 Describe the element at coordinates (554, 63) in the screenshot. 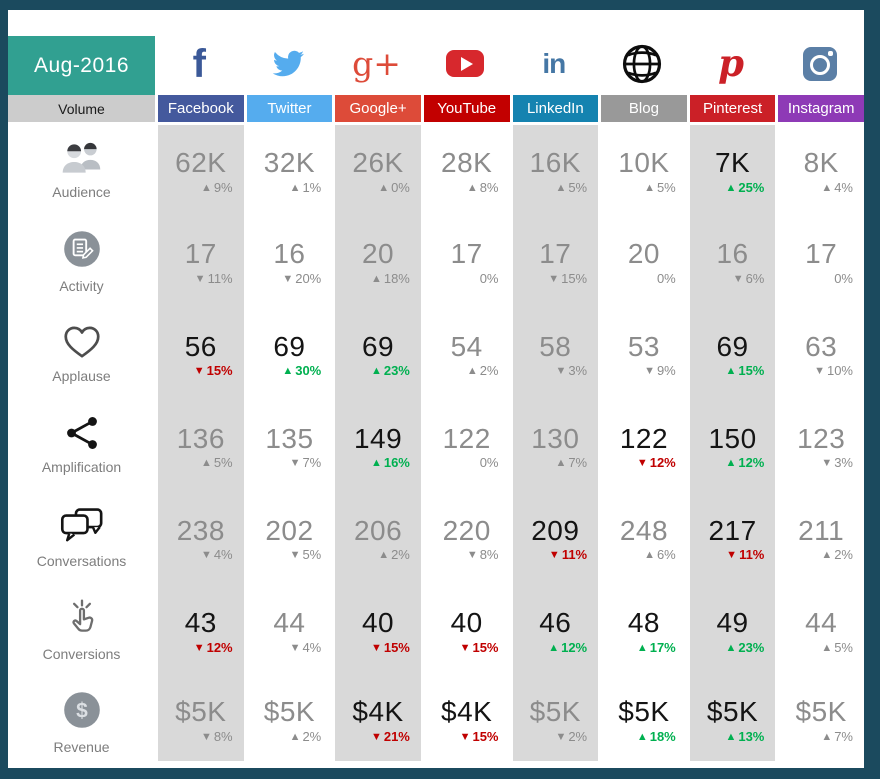

I see `linkedin-icon: in` at that location.